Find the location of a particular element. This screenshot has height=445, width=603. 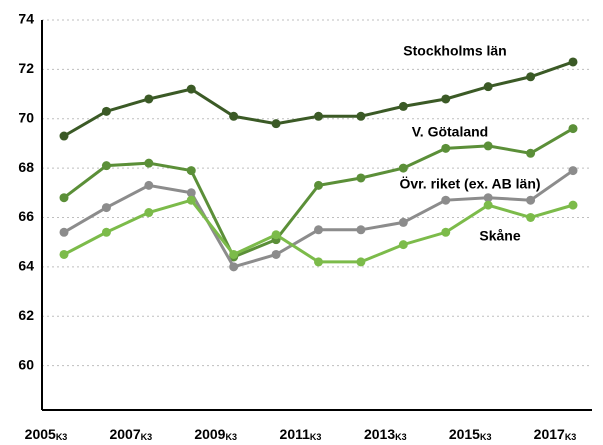

x-tick-year: 2007 is located at coordinates (124, 434).